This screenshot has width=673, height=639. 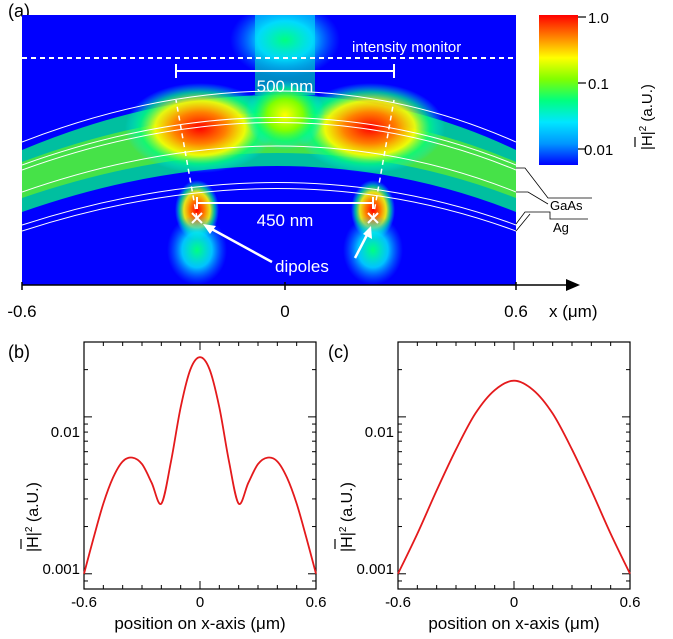 What do you see at coordinates (383, 159) in the screenshot?
I see `radial-guide-right` at bounding box center [383, 159].